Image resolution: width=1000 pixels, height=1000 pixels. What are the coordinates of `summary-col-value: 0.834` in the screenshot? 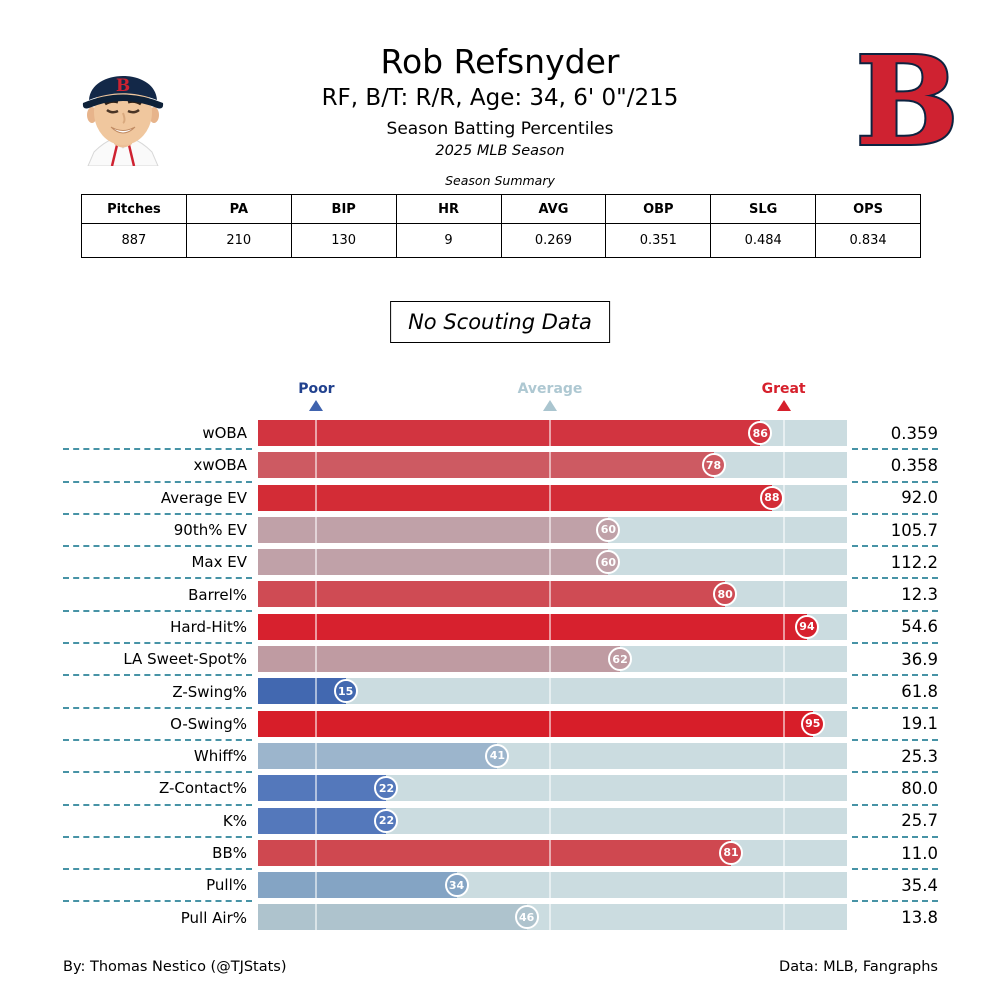 It's located at (868, 240).